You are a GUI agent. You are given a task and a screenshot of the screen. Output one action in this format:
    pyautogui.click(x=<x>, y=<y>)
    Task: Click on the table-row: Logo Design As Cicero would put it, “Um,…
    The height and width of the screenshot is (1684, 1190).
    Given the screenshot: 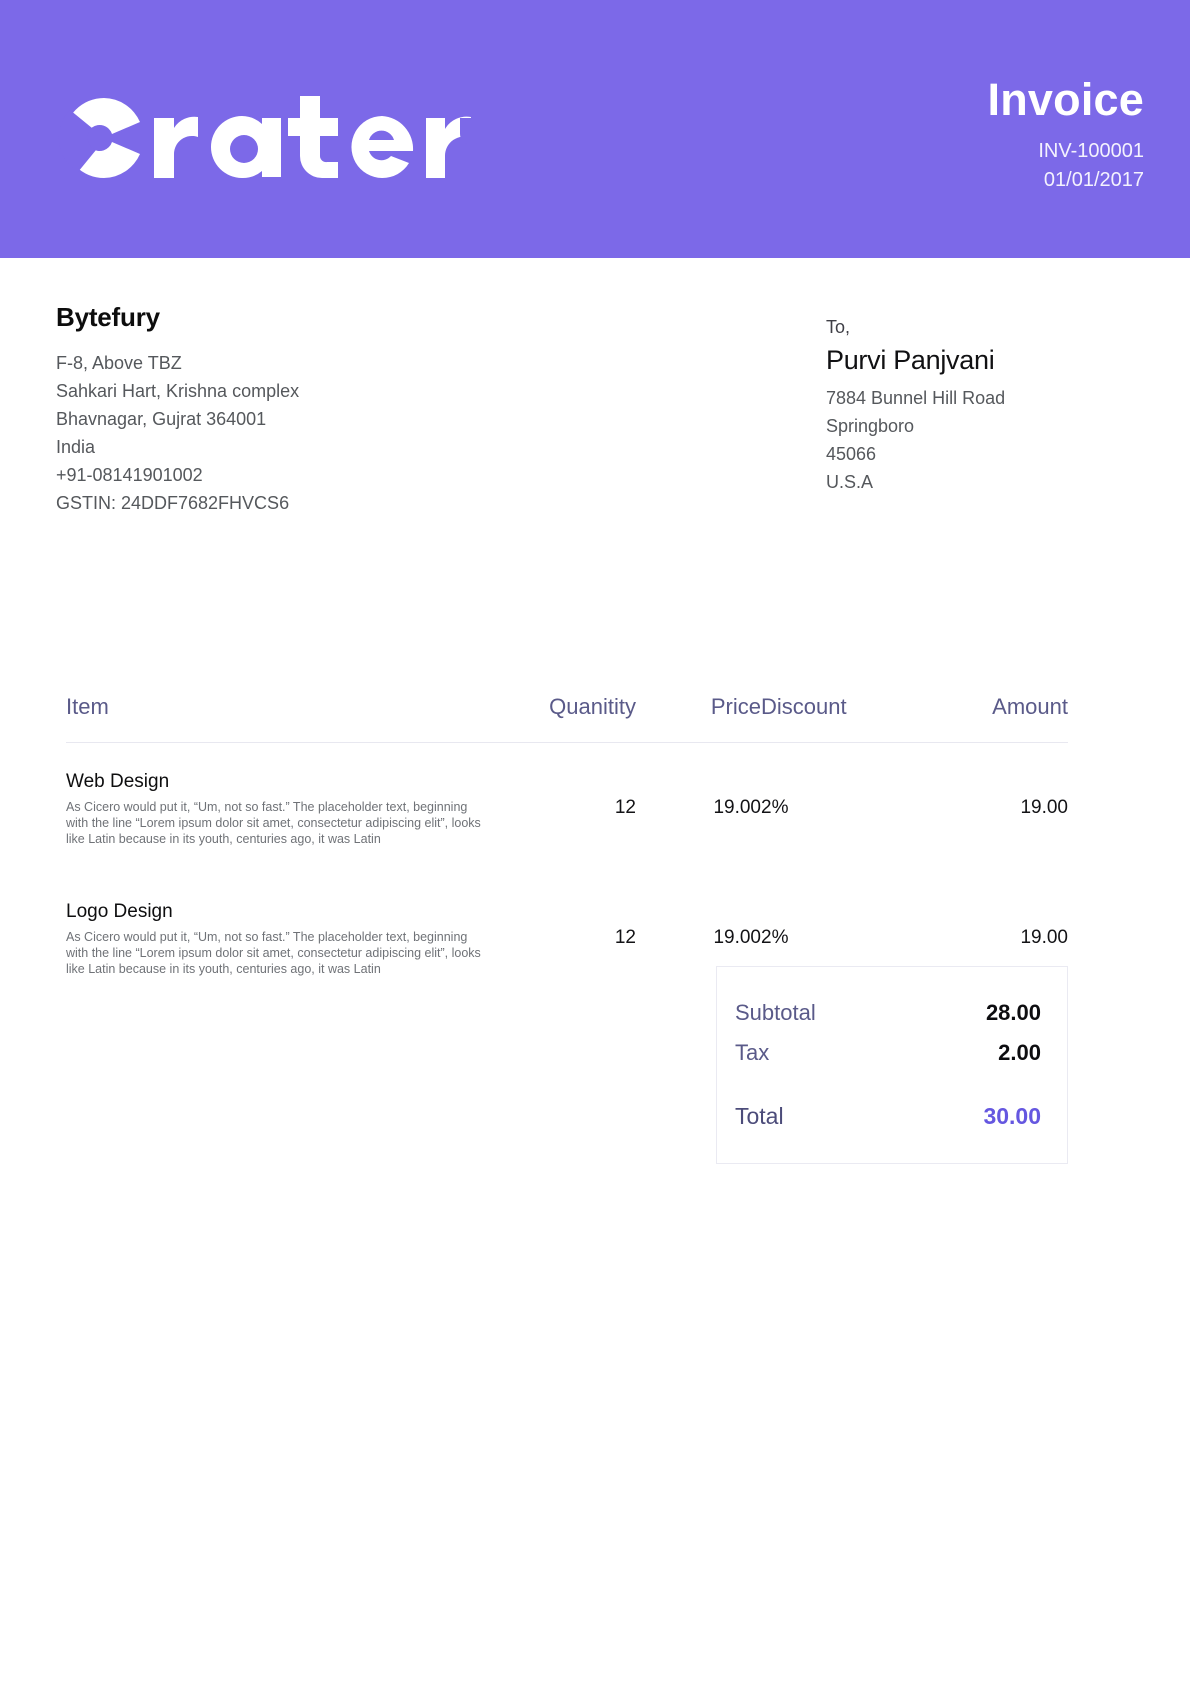 What is the action you would take?
    pyautogui.click(x=567, y=938)
    